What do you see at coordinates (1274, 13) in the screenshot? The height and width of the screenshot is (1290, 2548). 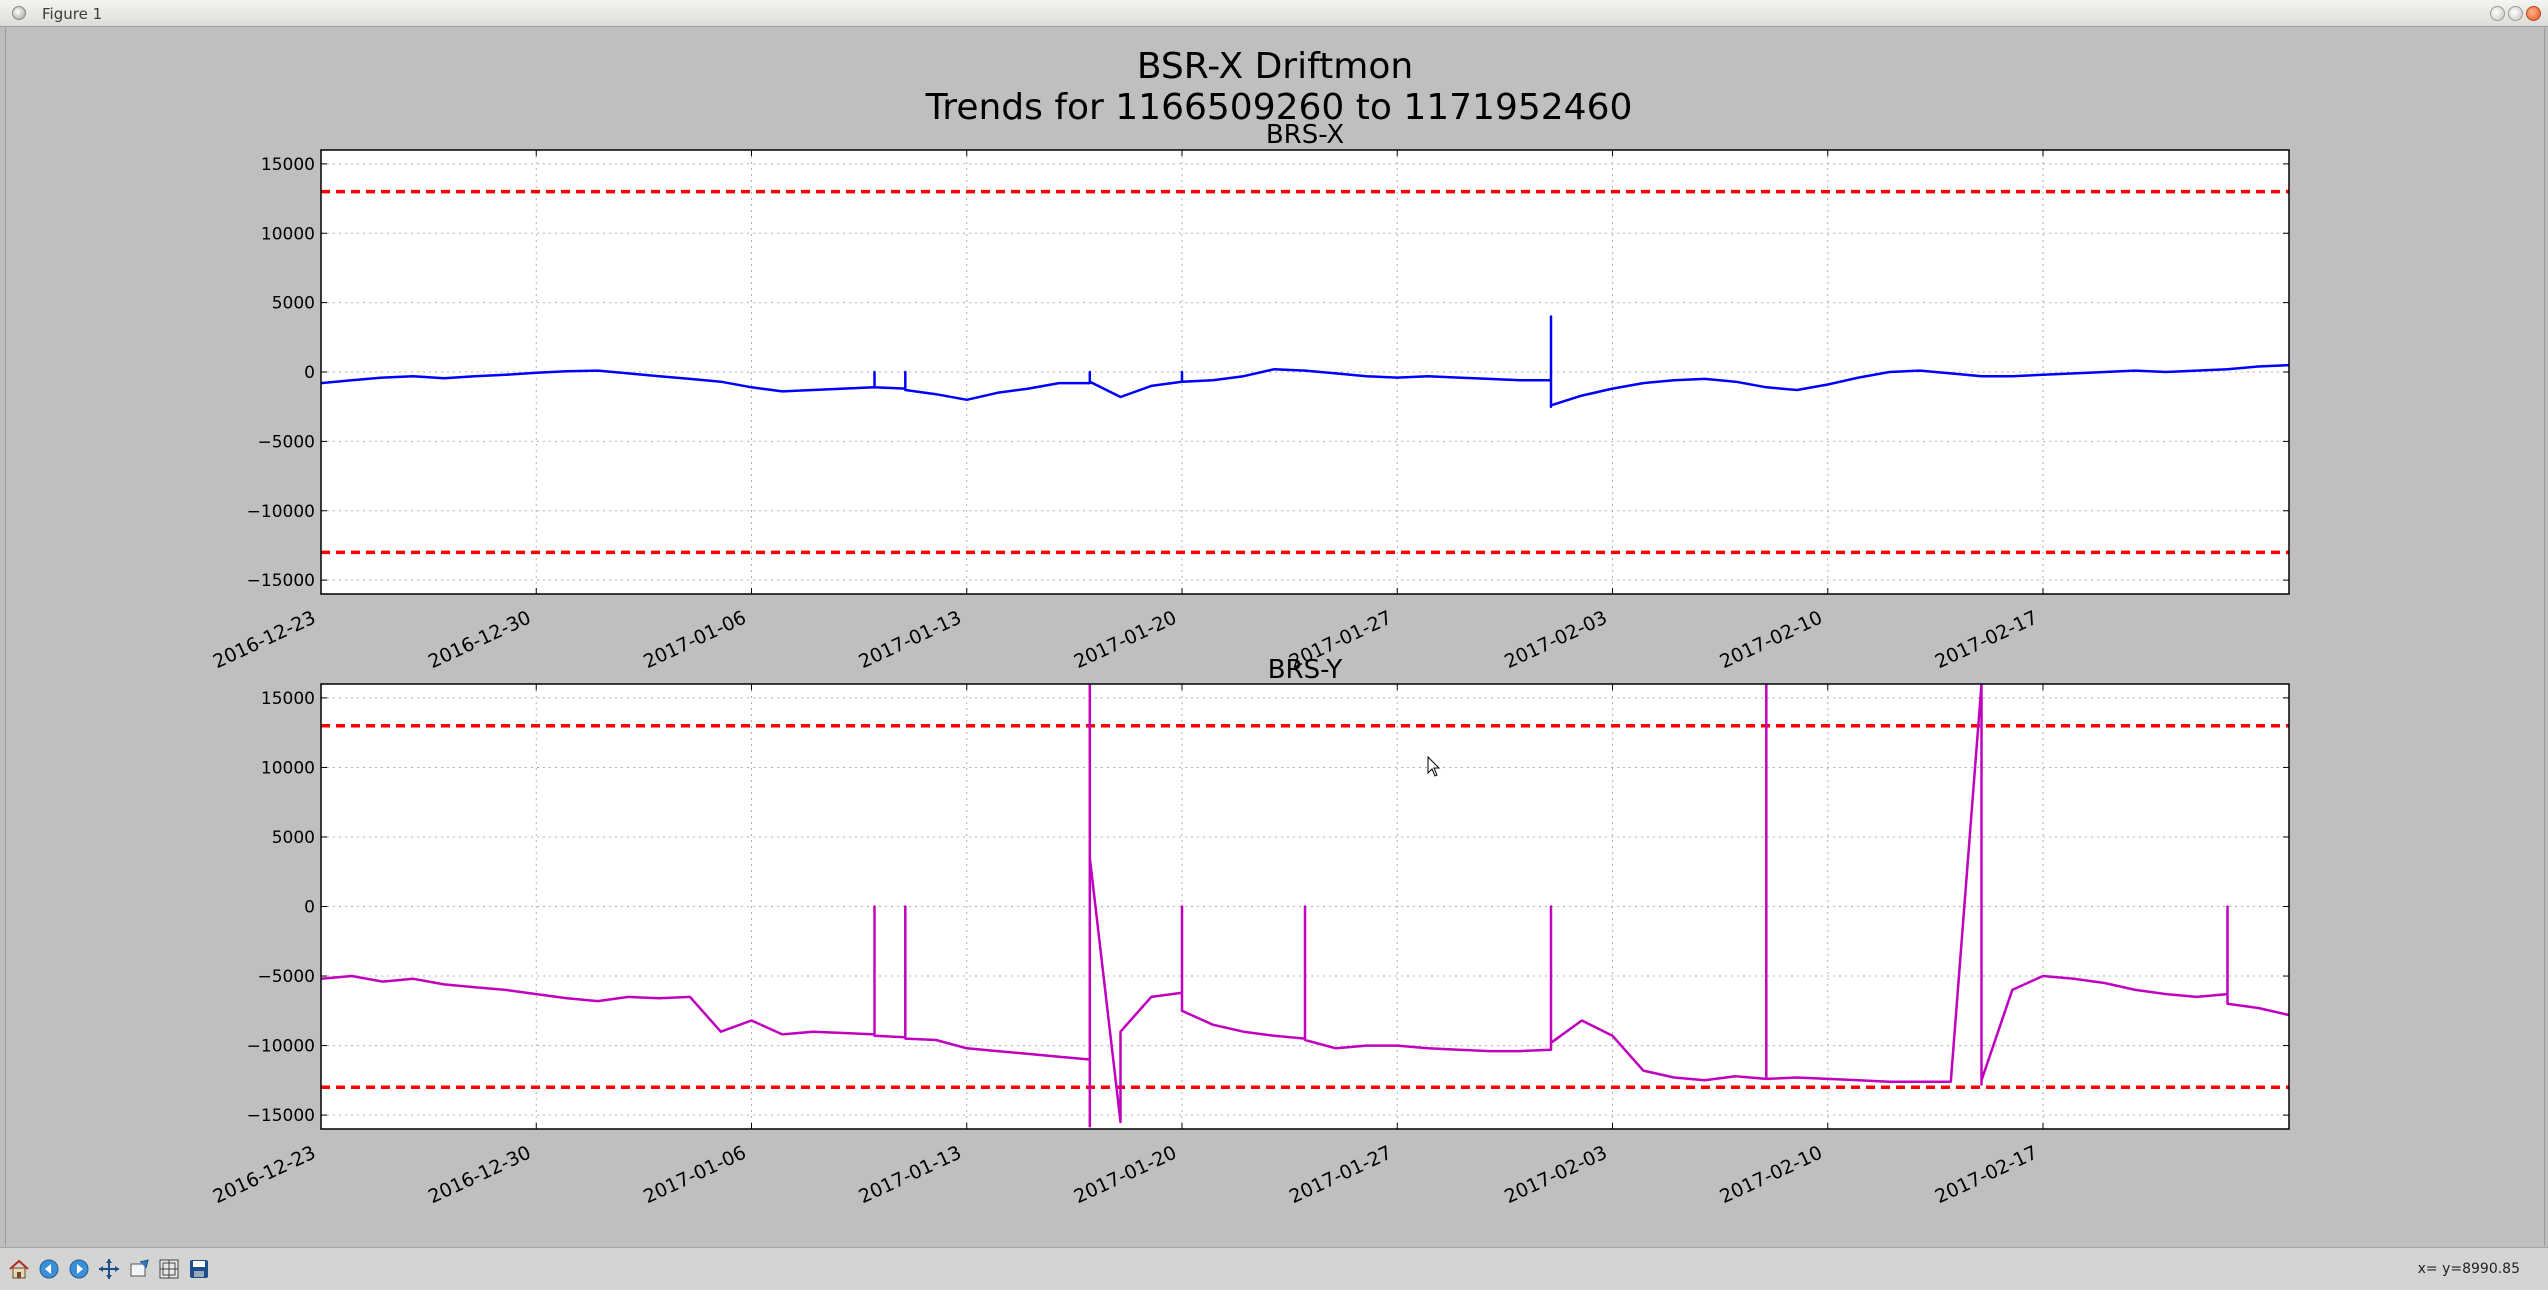 I see `window-titlebar: Figure 1` at bounding box center [1274, 13].